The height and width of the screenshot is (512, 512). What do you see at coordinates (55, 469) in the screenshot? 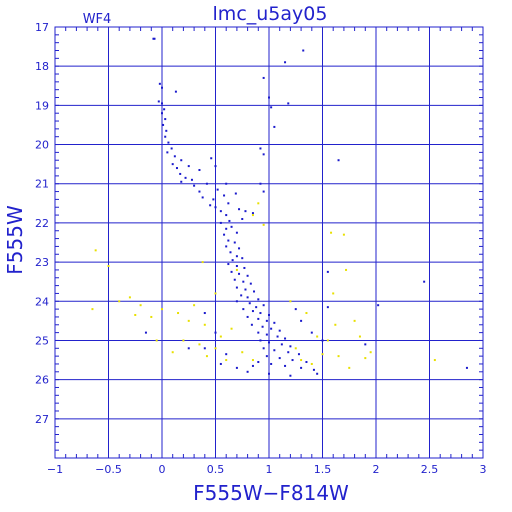
I see `x-tick-label: −1` at bounding box center [55, 469].